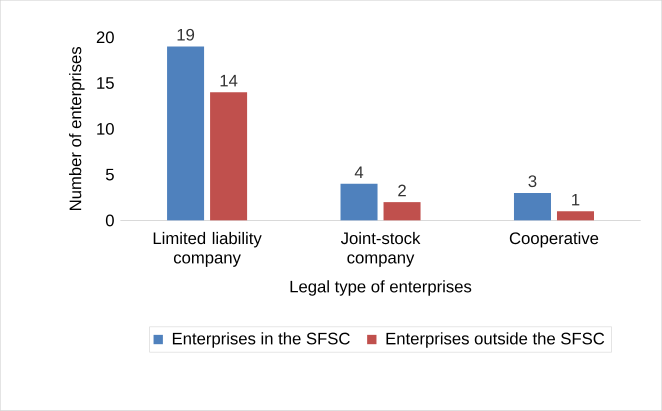 The height and width of the screenshot is (411, 662). Describe the element at coordinates (495, 340) in the screenshot. I see `legend-label: Enterprises outside the SFSC` at that location.